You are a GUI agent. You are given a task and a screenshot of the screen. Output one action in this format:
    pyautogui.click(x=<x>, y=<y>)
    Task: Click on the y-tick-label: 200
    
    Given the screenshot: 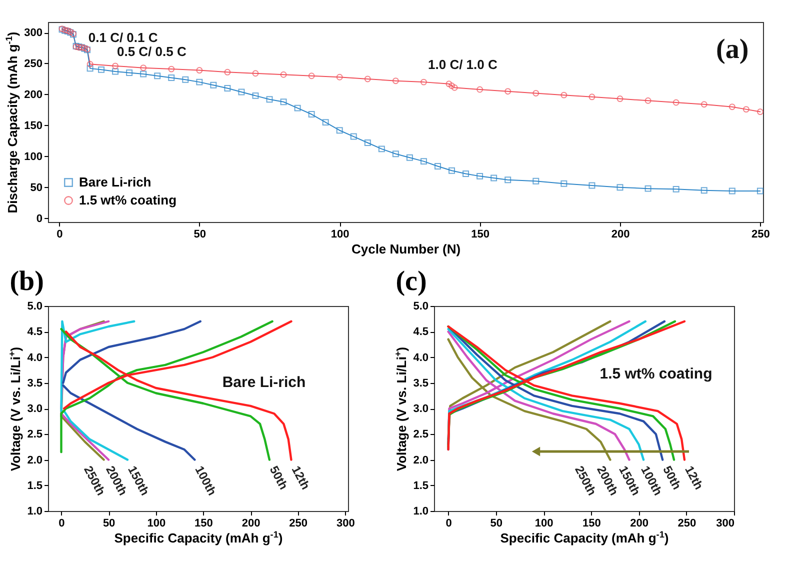 What is the action you would take?
    pyautogui.click(x=33, y=94)
    